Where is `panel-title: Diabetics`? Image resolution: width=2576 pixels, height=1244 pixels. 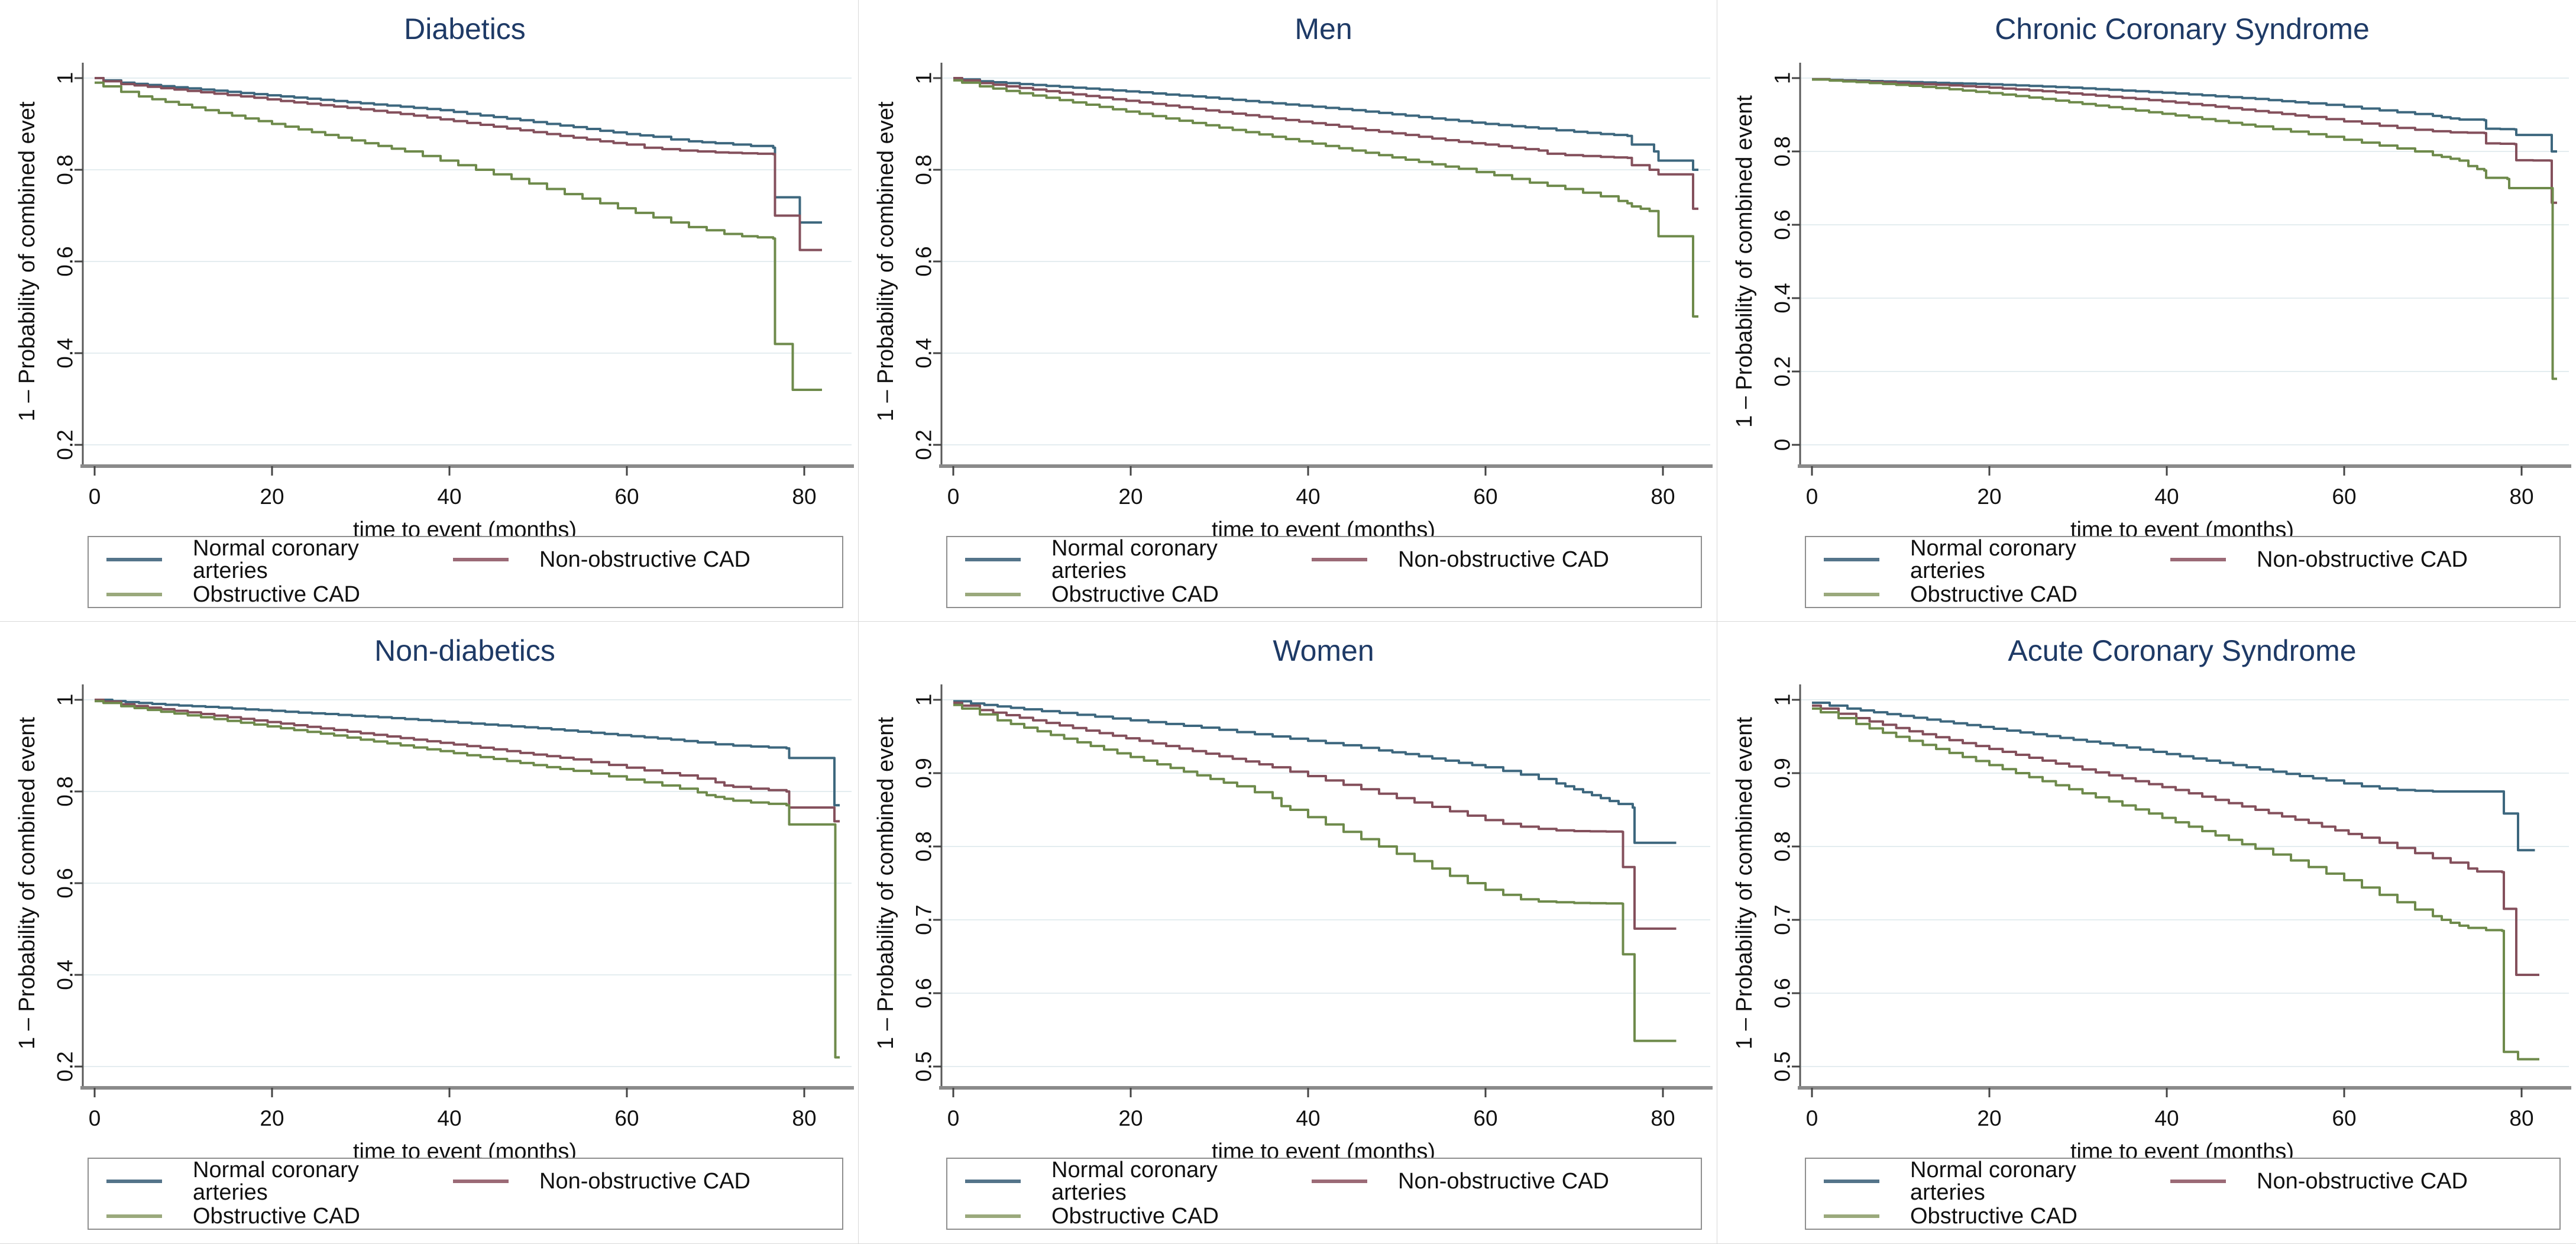 panel-title: Diabetics is located at coordinates (465, 29).